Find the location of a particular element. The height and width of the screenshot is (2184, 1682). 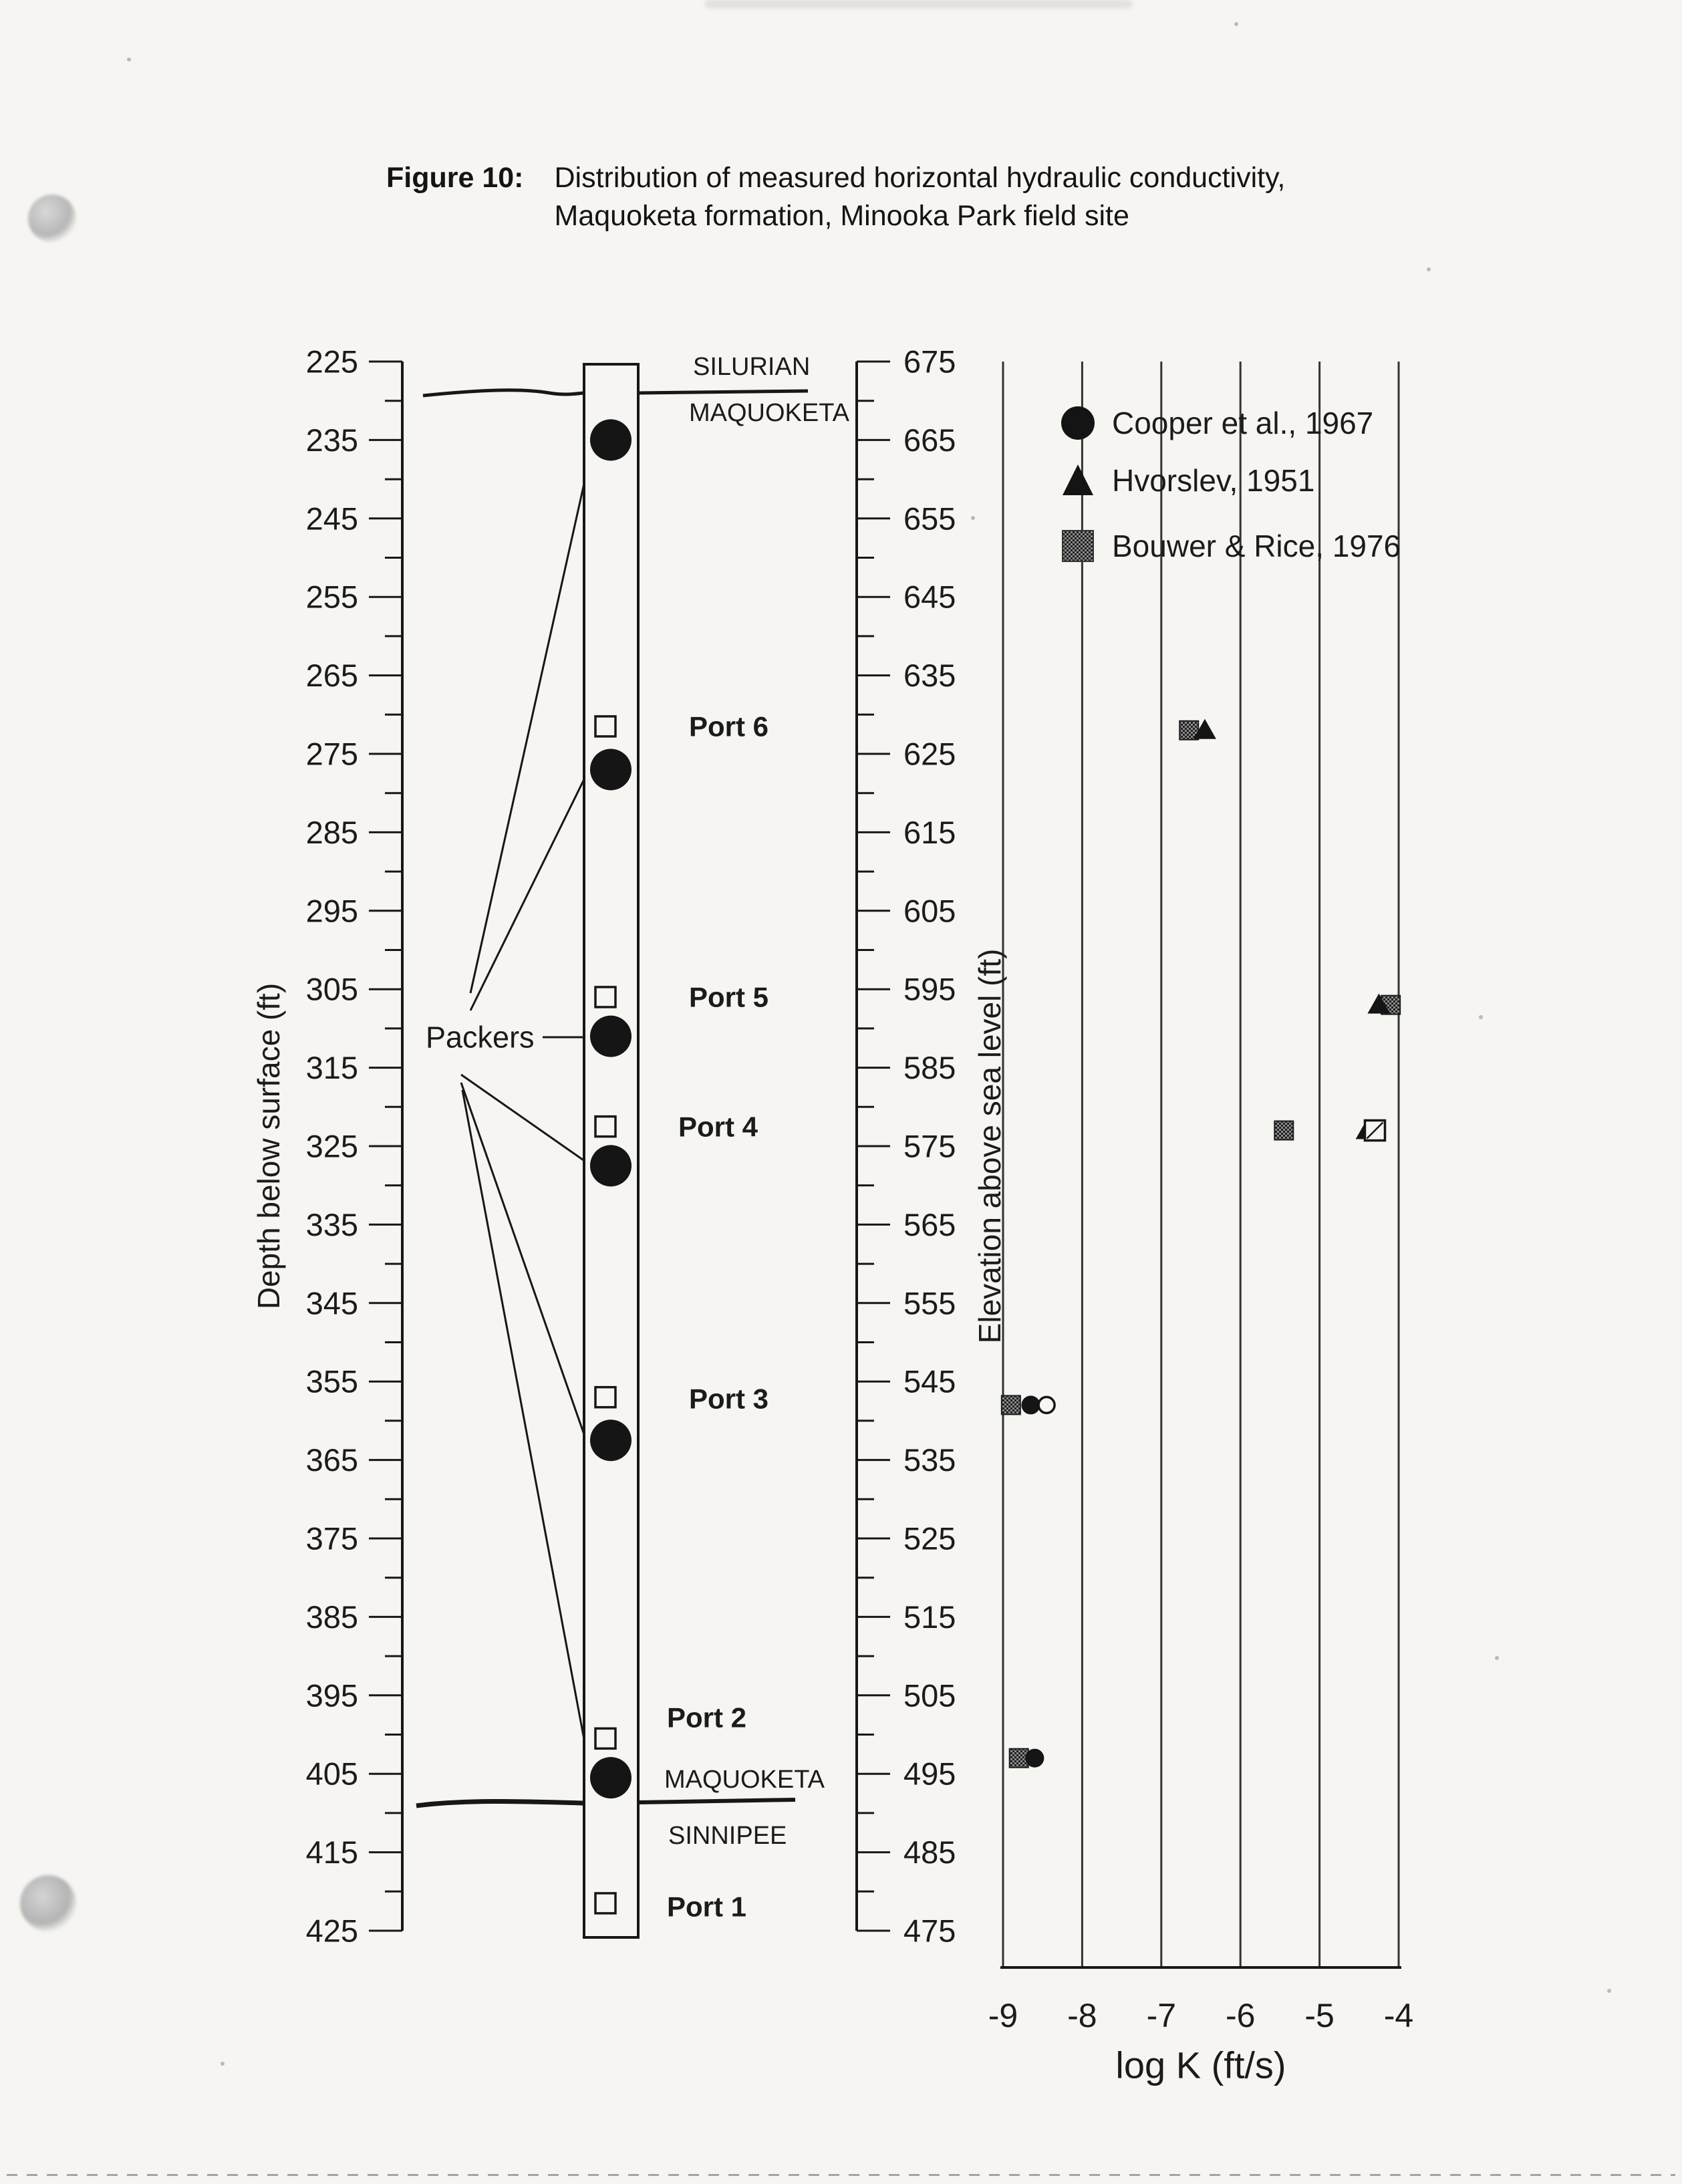

punch-hole-artifact is located at coordinates (52, 218).